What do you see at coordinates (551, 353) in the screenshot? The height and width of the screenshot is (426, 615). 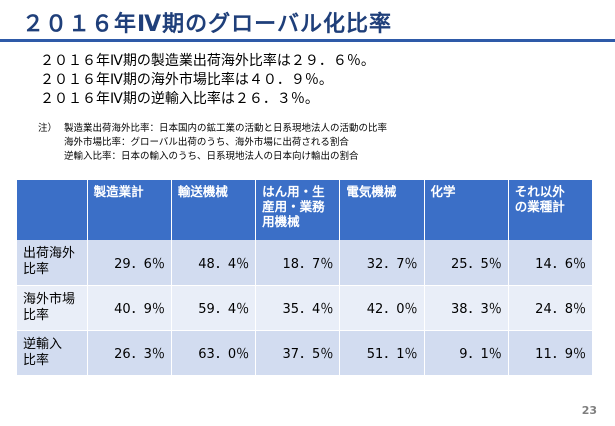 I see `table-cell: 11．9％` at bounding box center [551, 353].